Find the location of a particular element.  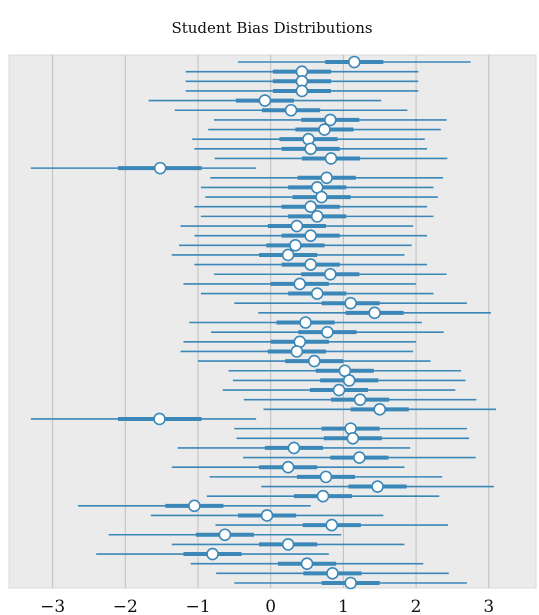

x-axis-ticks: −3 −2 −1 0 1 2 3 is located at coordinates (267, 606).